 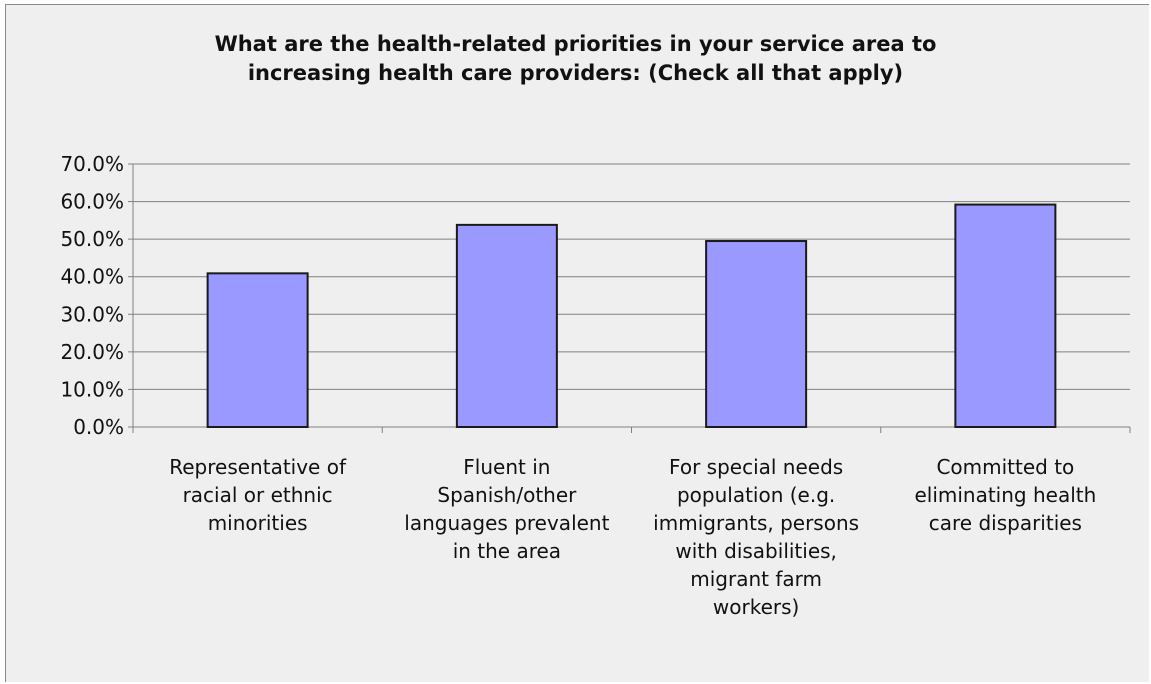 I want to click on y-tick-label: 40.0%, so click(x=92, y=277).